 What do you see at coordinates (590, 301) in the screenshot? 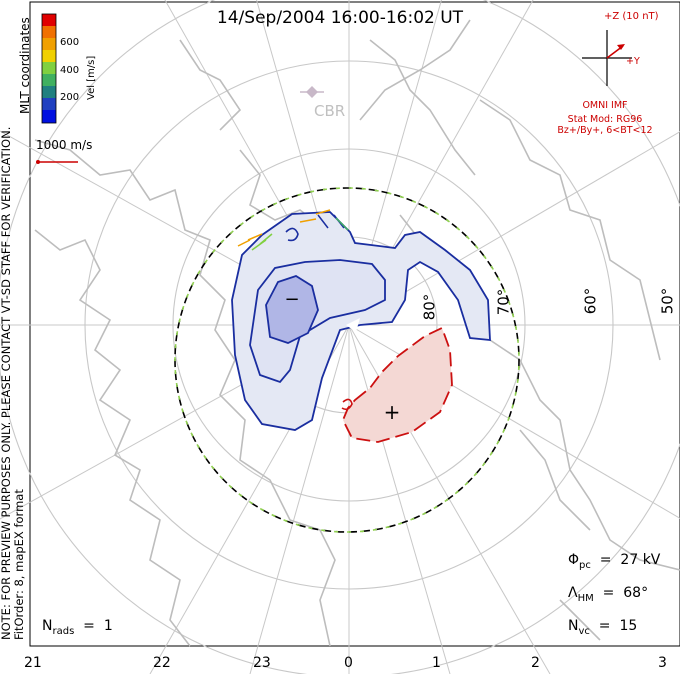
I see `latitude-label-60: 60°` at bounding box center [590, 301].